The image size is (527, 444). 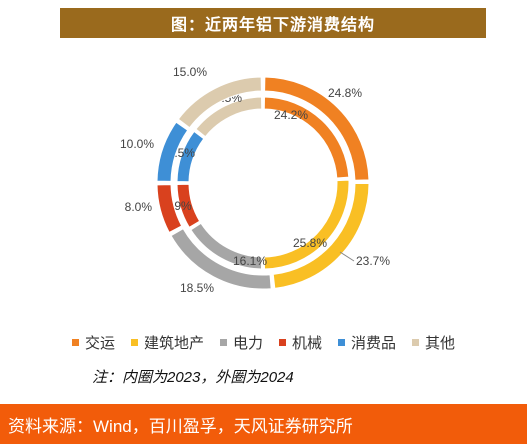 I want to click on legend-item-5: 其他, so click(x=433, y=342).